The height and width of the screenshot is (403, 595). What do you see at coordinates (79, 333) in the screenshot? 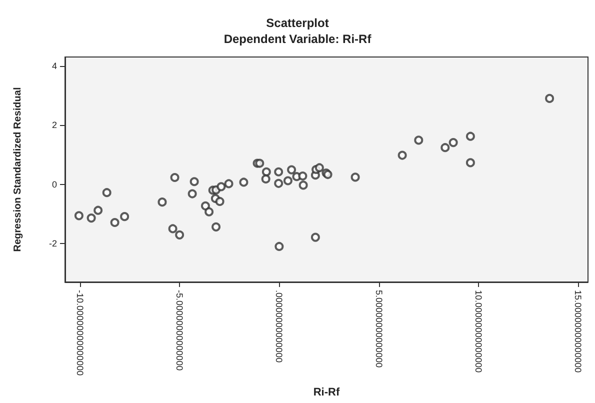
I see `x-tick-label: -10.00000000000000` at bounding box center [79, 333].